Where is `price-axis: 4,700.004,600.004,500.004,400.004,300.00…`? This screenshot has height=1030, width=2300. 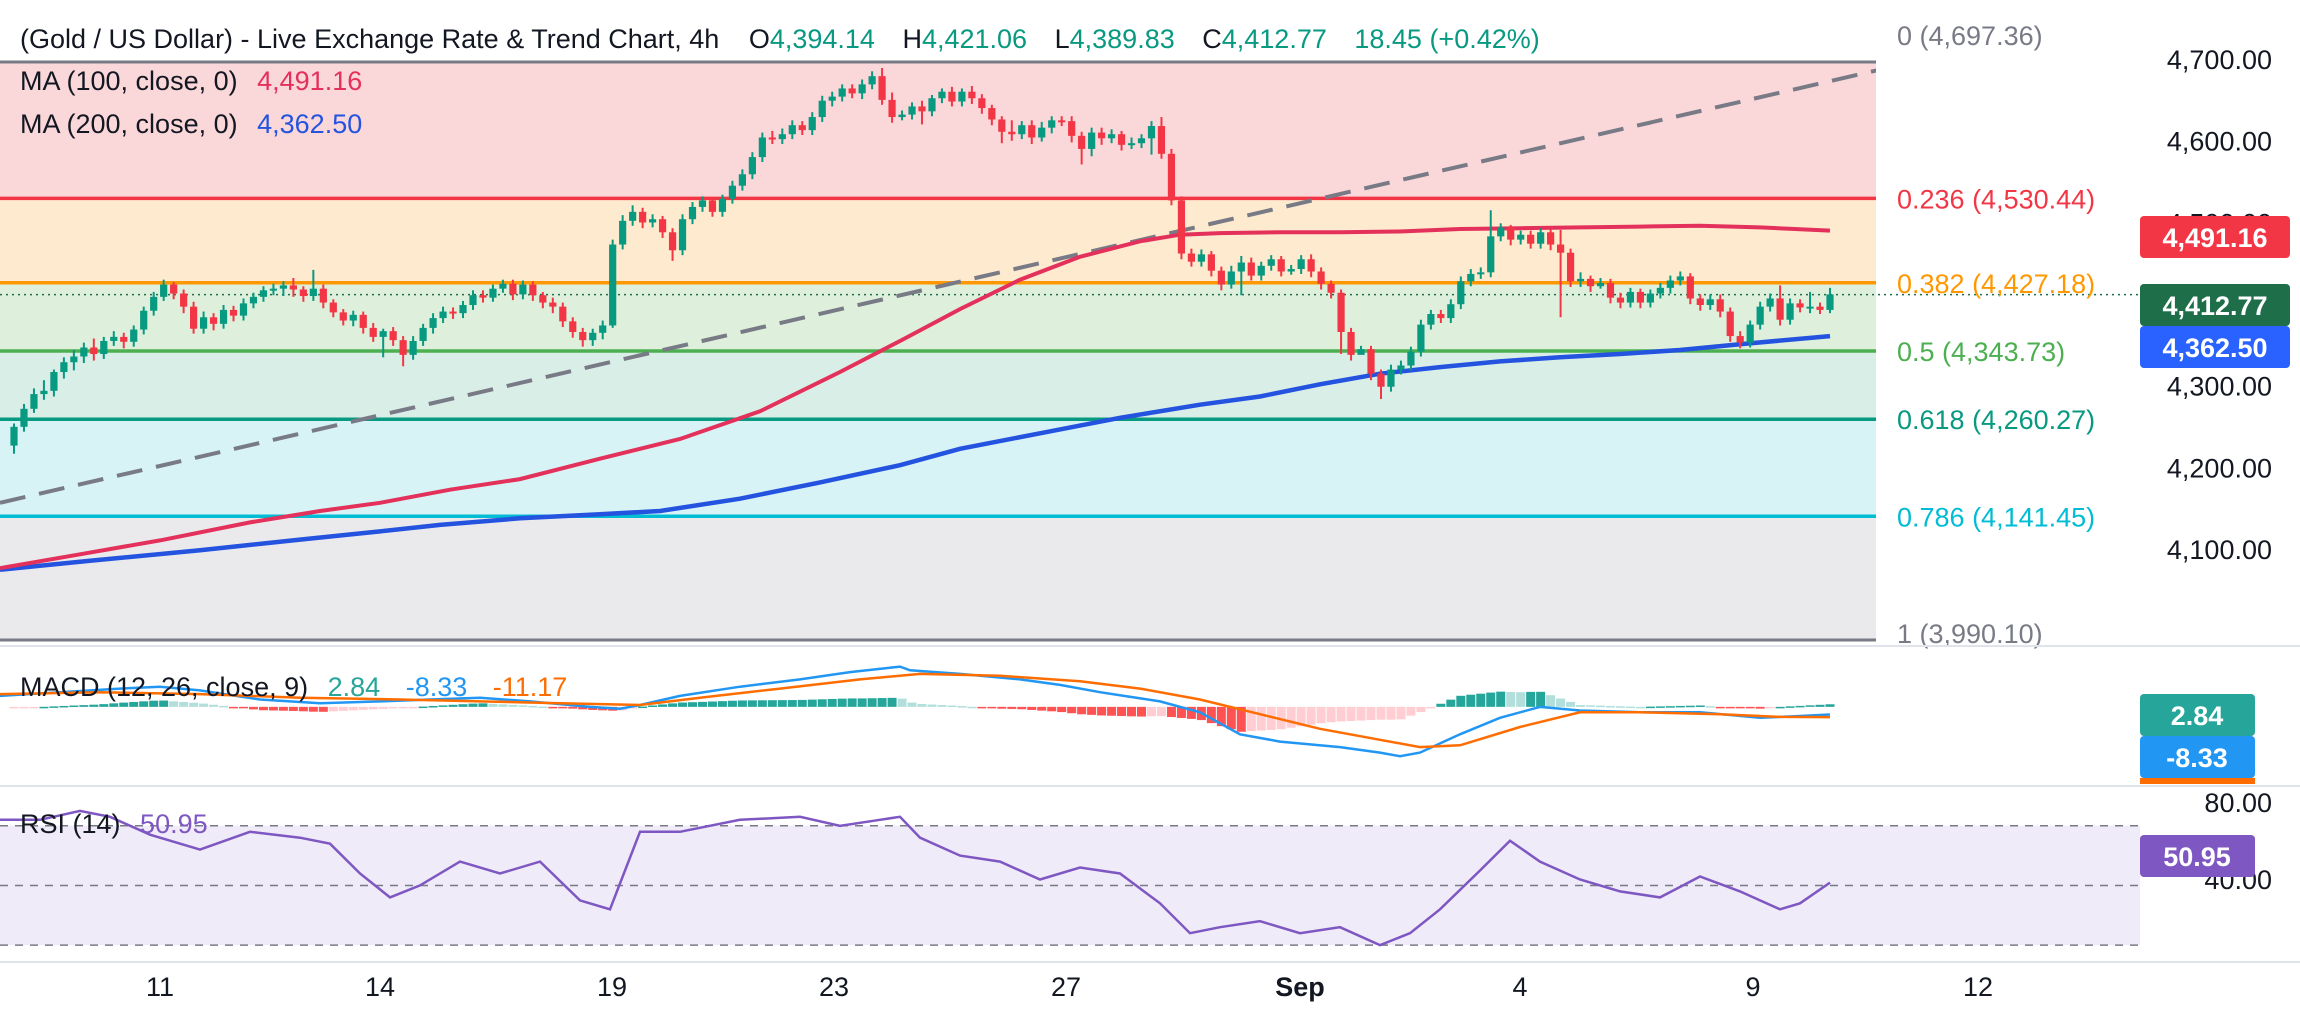 price-axis: 4,700.004,600.004,500.004,400.004,300.00… is located at coordinates (2219, 305).